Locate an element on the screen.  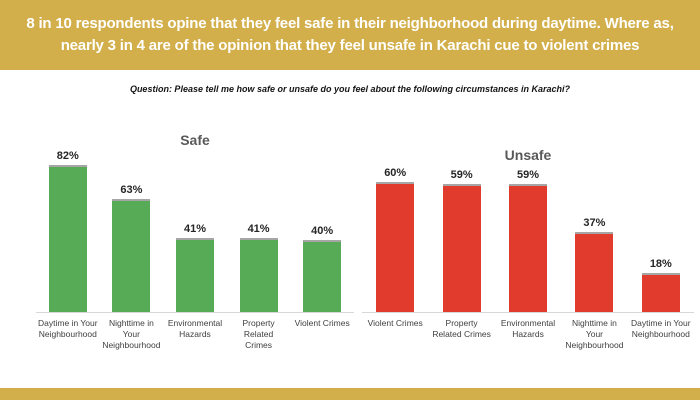
data-label: 63% is located at coordinates (131, 189).